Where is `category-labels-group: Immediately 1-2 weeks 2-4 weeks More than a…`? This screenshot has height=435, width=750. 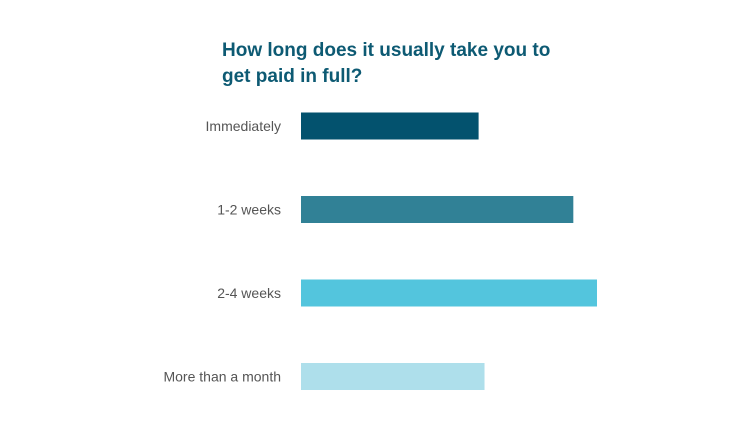 category-labels-group: Immediately 1-2 weeks 2-4 weeks More than a… is located at coordinates (222, 251).